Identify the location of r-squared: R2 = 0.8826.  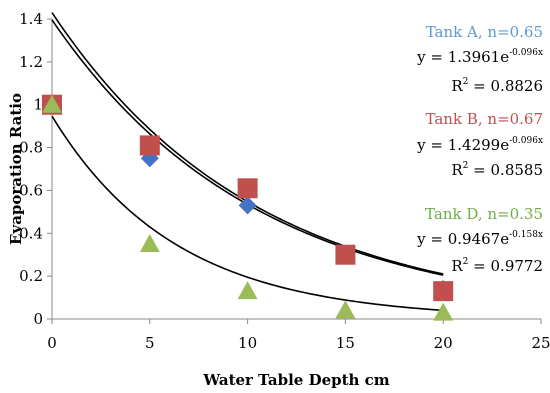
(497, 86).